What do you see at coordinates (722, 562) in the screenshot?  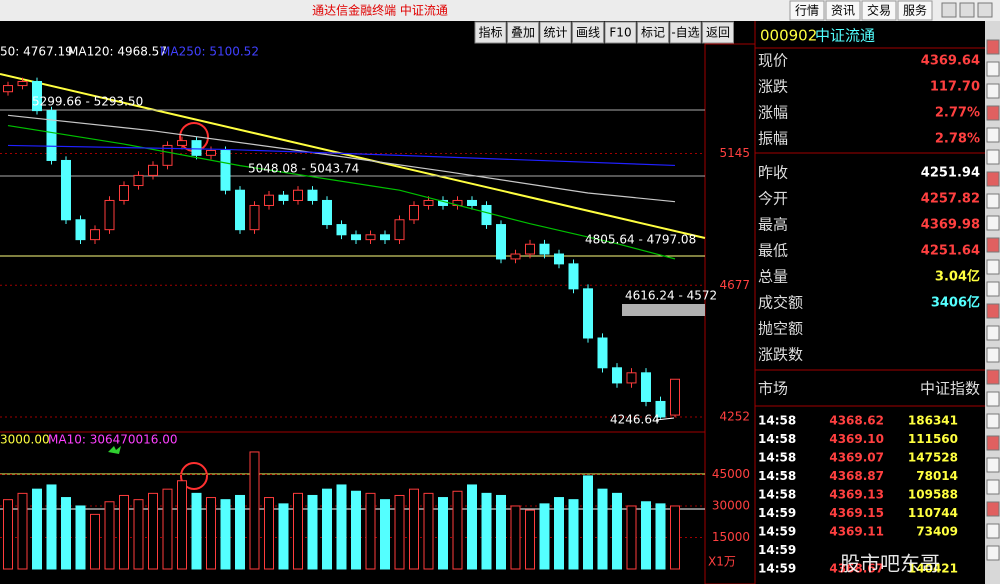 I see `volume-unit: X1万` at bounding box center [722, 562].